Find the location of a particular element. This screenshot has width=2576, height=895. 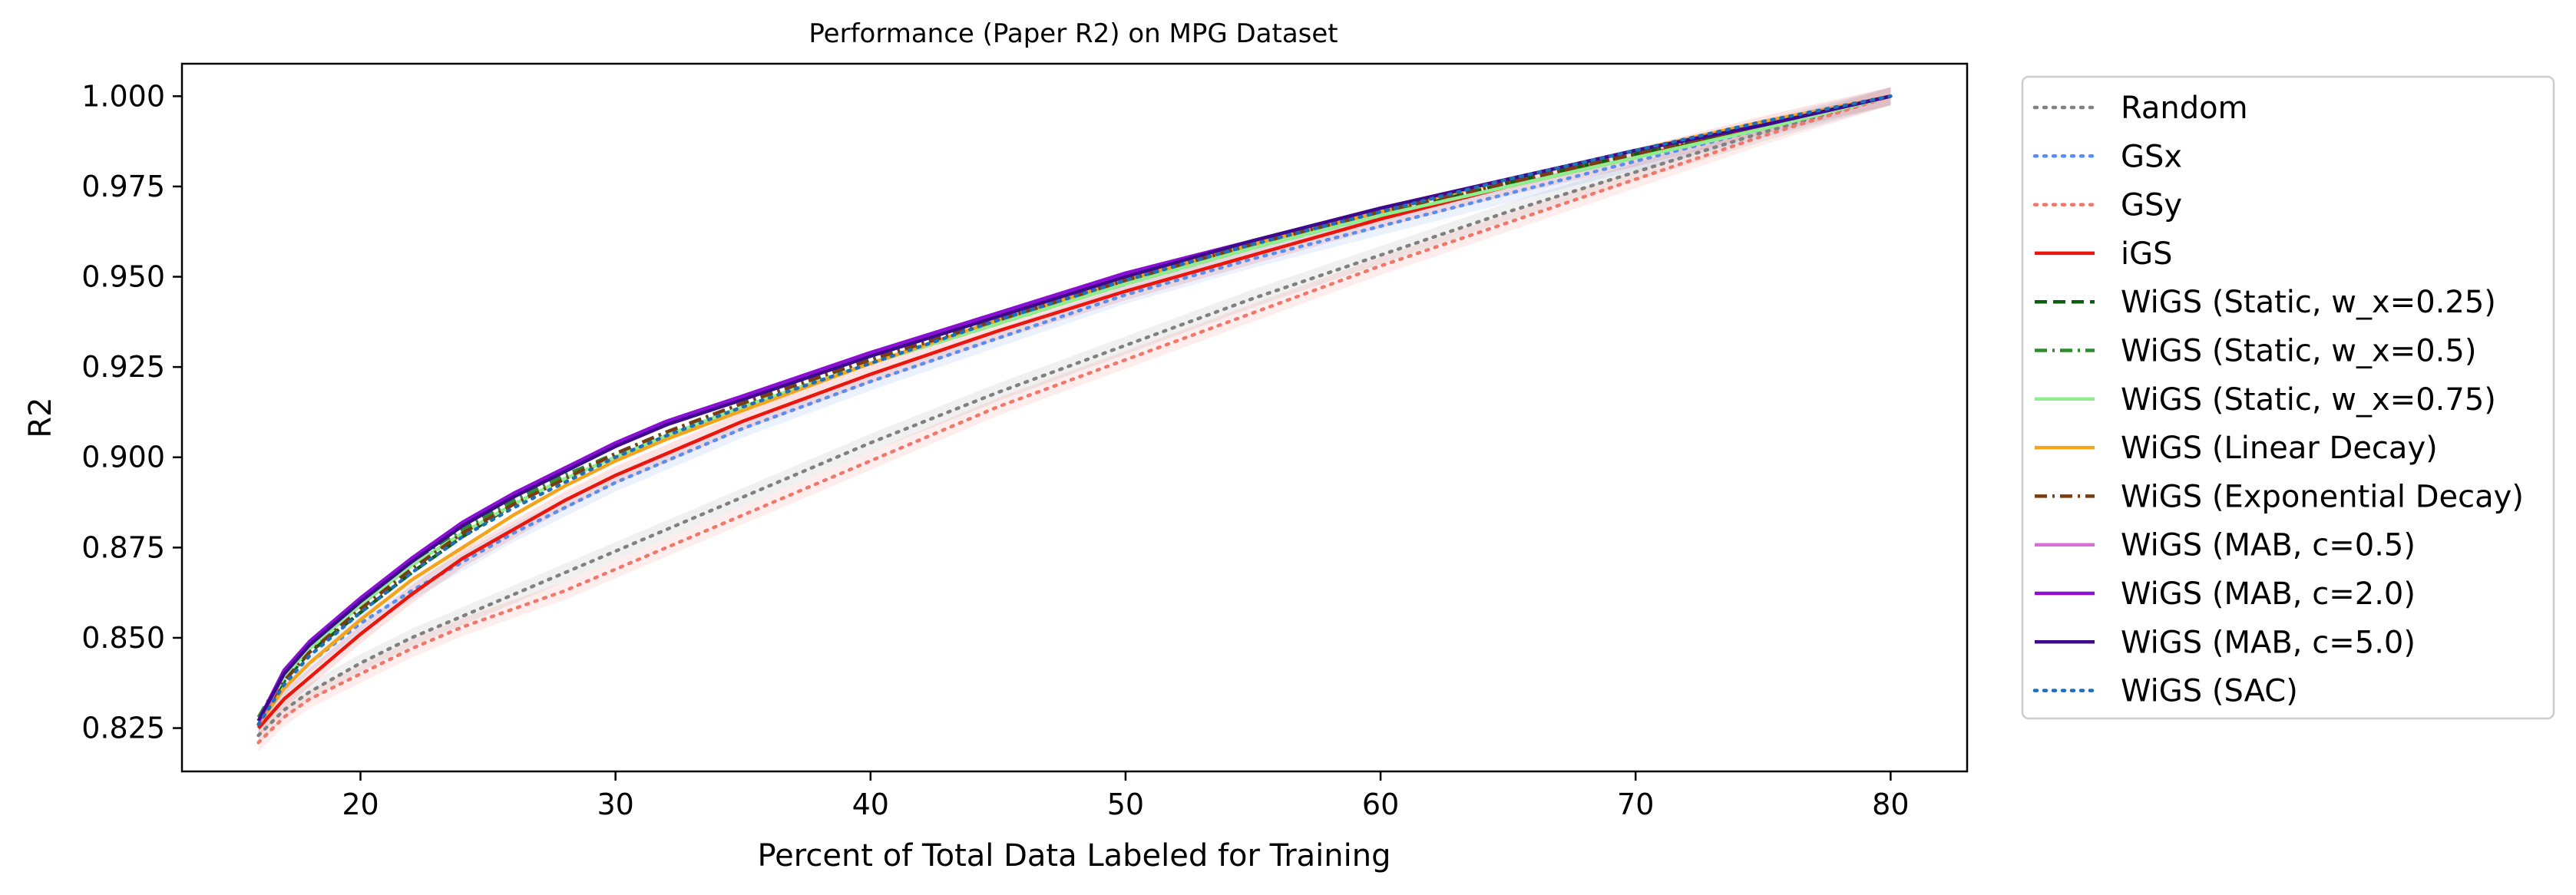

legend-item-wigs-static-w-x-0-25: WiGS (Static, w_x=0.25) is located at coordinates (2265, 302).